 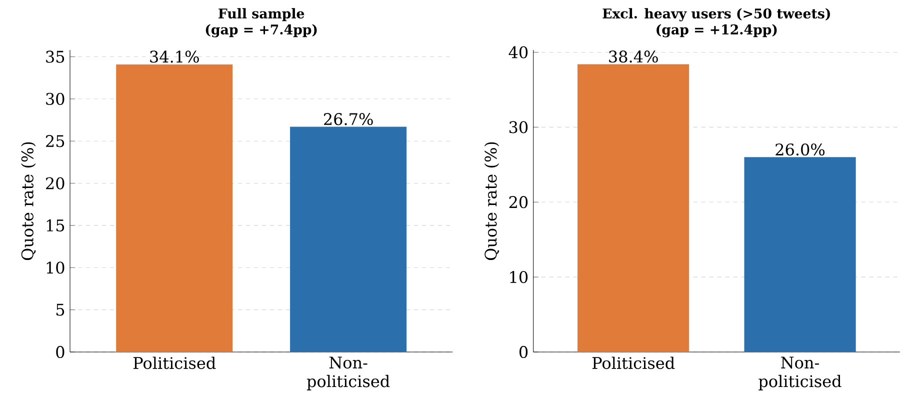 I want to click on data-label: 26.7%, so click(x=348, y=119).